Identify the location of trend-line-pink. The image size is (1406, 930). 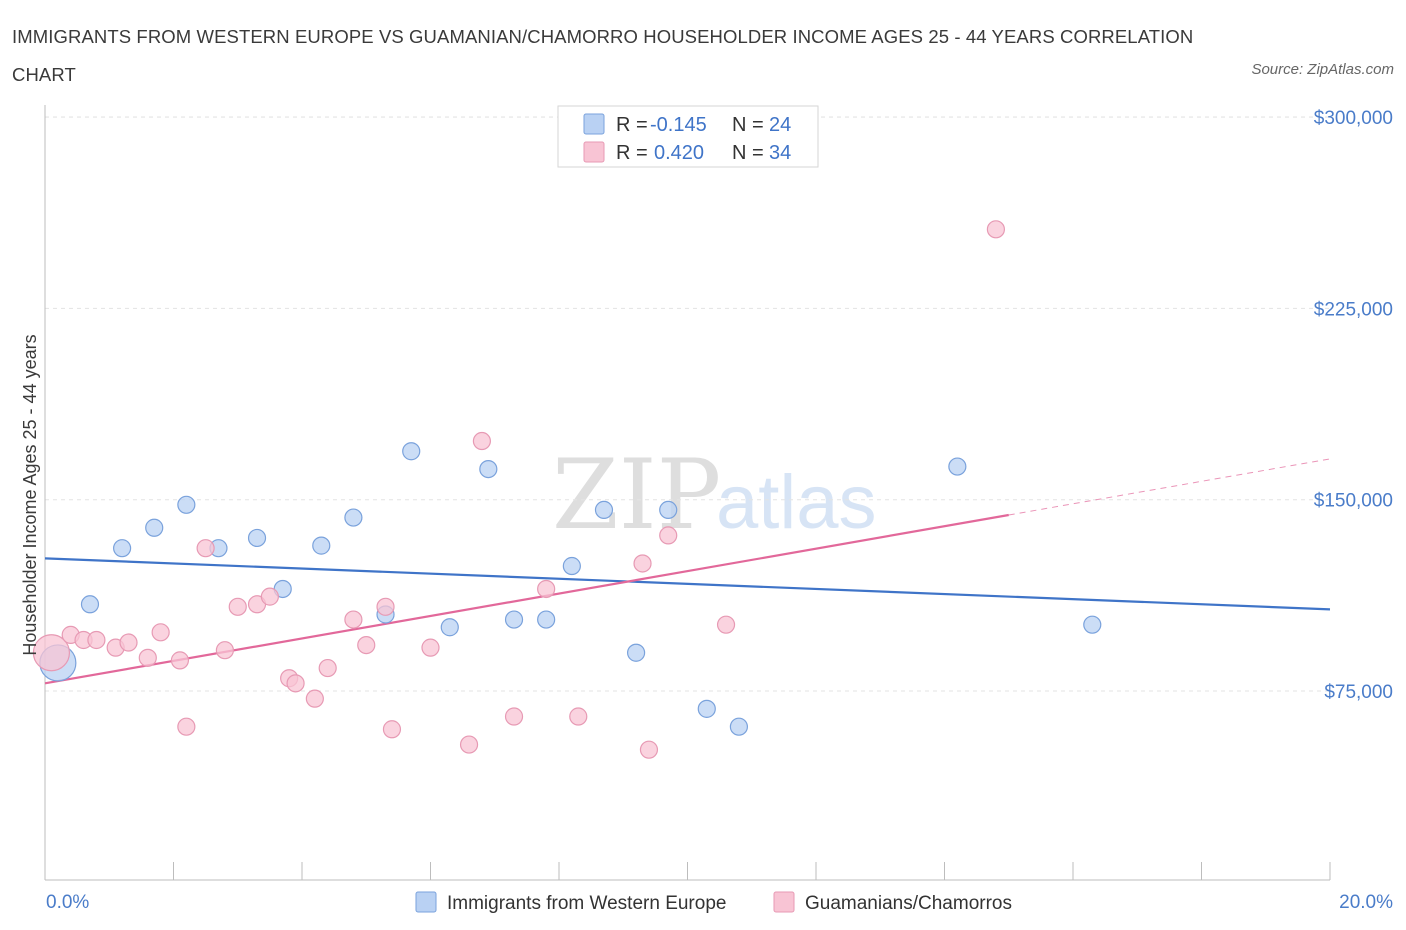
(526, 599).